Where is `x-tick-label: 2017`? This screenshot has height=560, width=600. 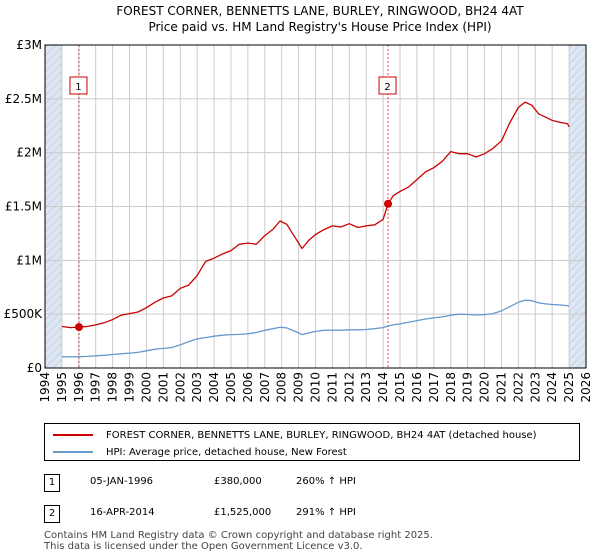
x-tick-label: 2017 is located at coordinates (434, 387).